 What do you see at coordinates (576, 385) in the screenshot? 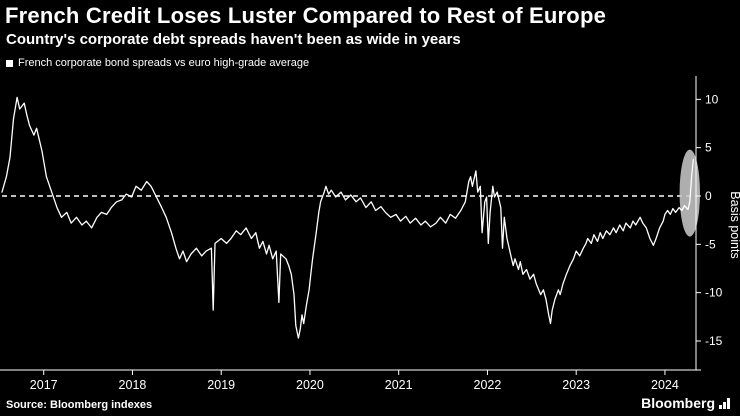
I see `x-tick-label: 2023` at bounding box center [576, 385].